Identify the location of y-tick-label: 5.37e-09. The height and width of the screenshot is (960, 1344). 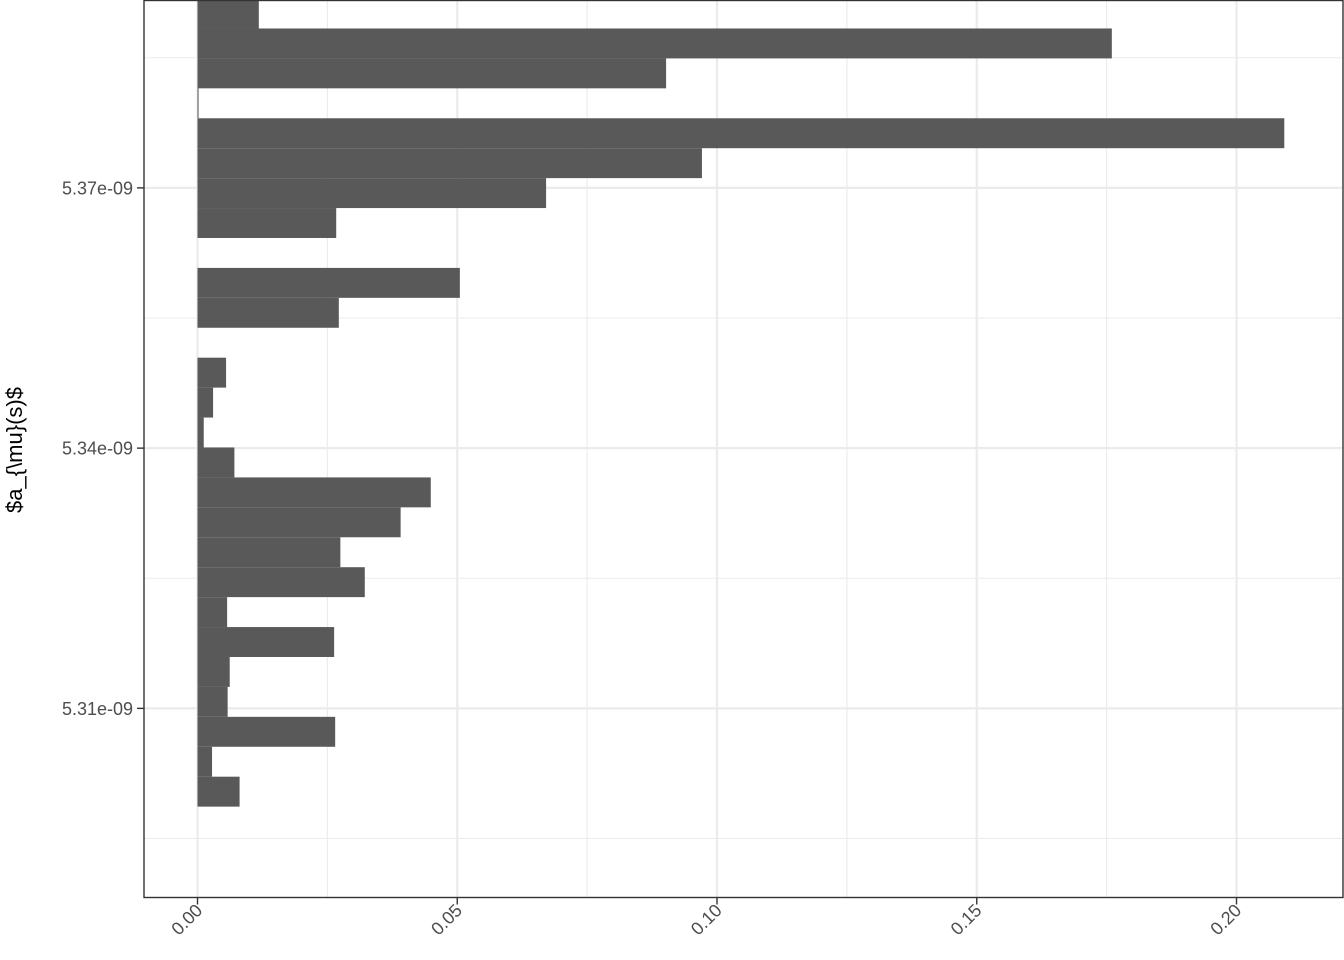
(97, 188).